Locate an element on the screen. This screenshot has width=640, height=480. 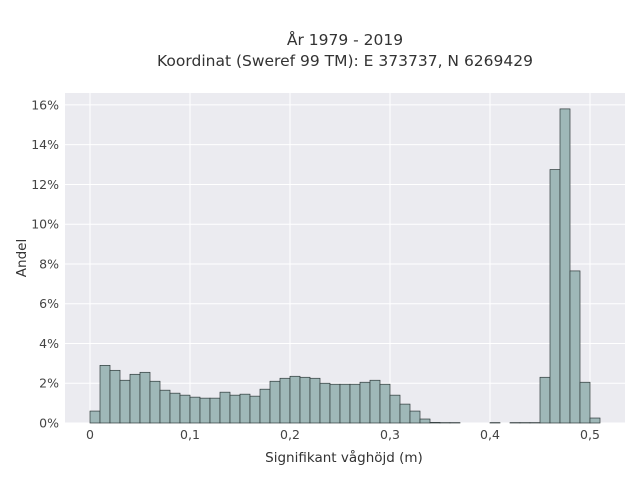
x-tick-label: 0,5 is located at coordinates (590, 434).